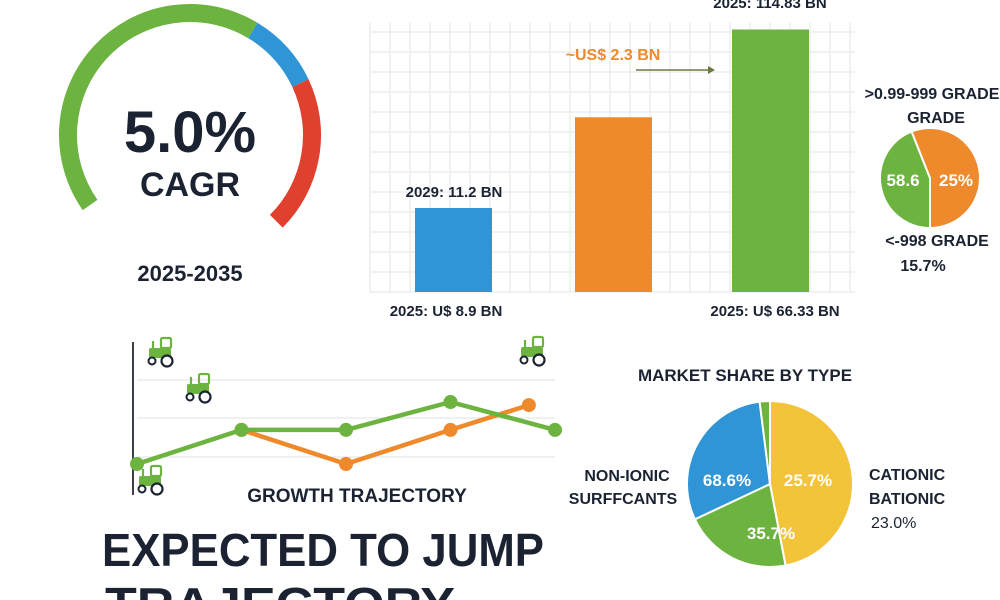 This screenshot has height=600, width=1000. I want to click on gauge-segment-blue, so click(278, 55).